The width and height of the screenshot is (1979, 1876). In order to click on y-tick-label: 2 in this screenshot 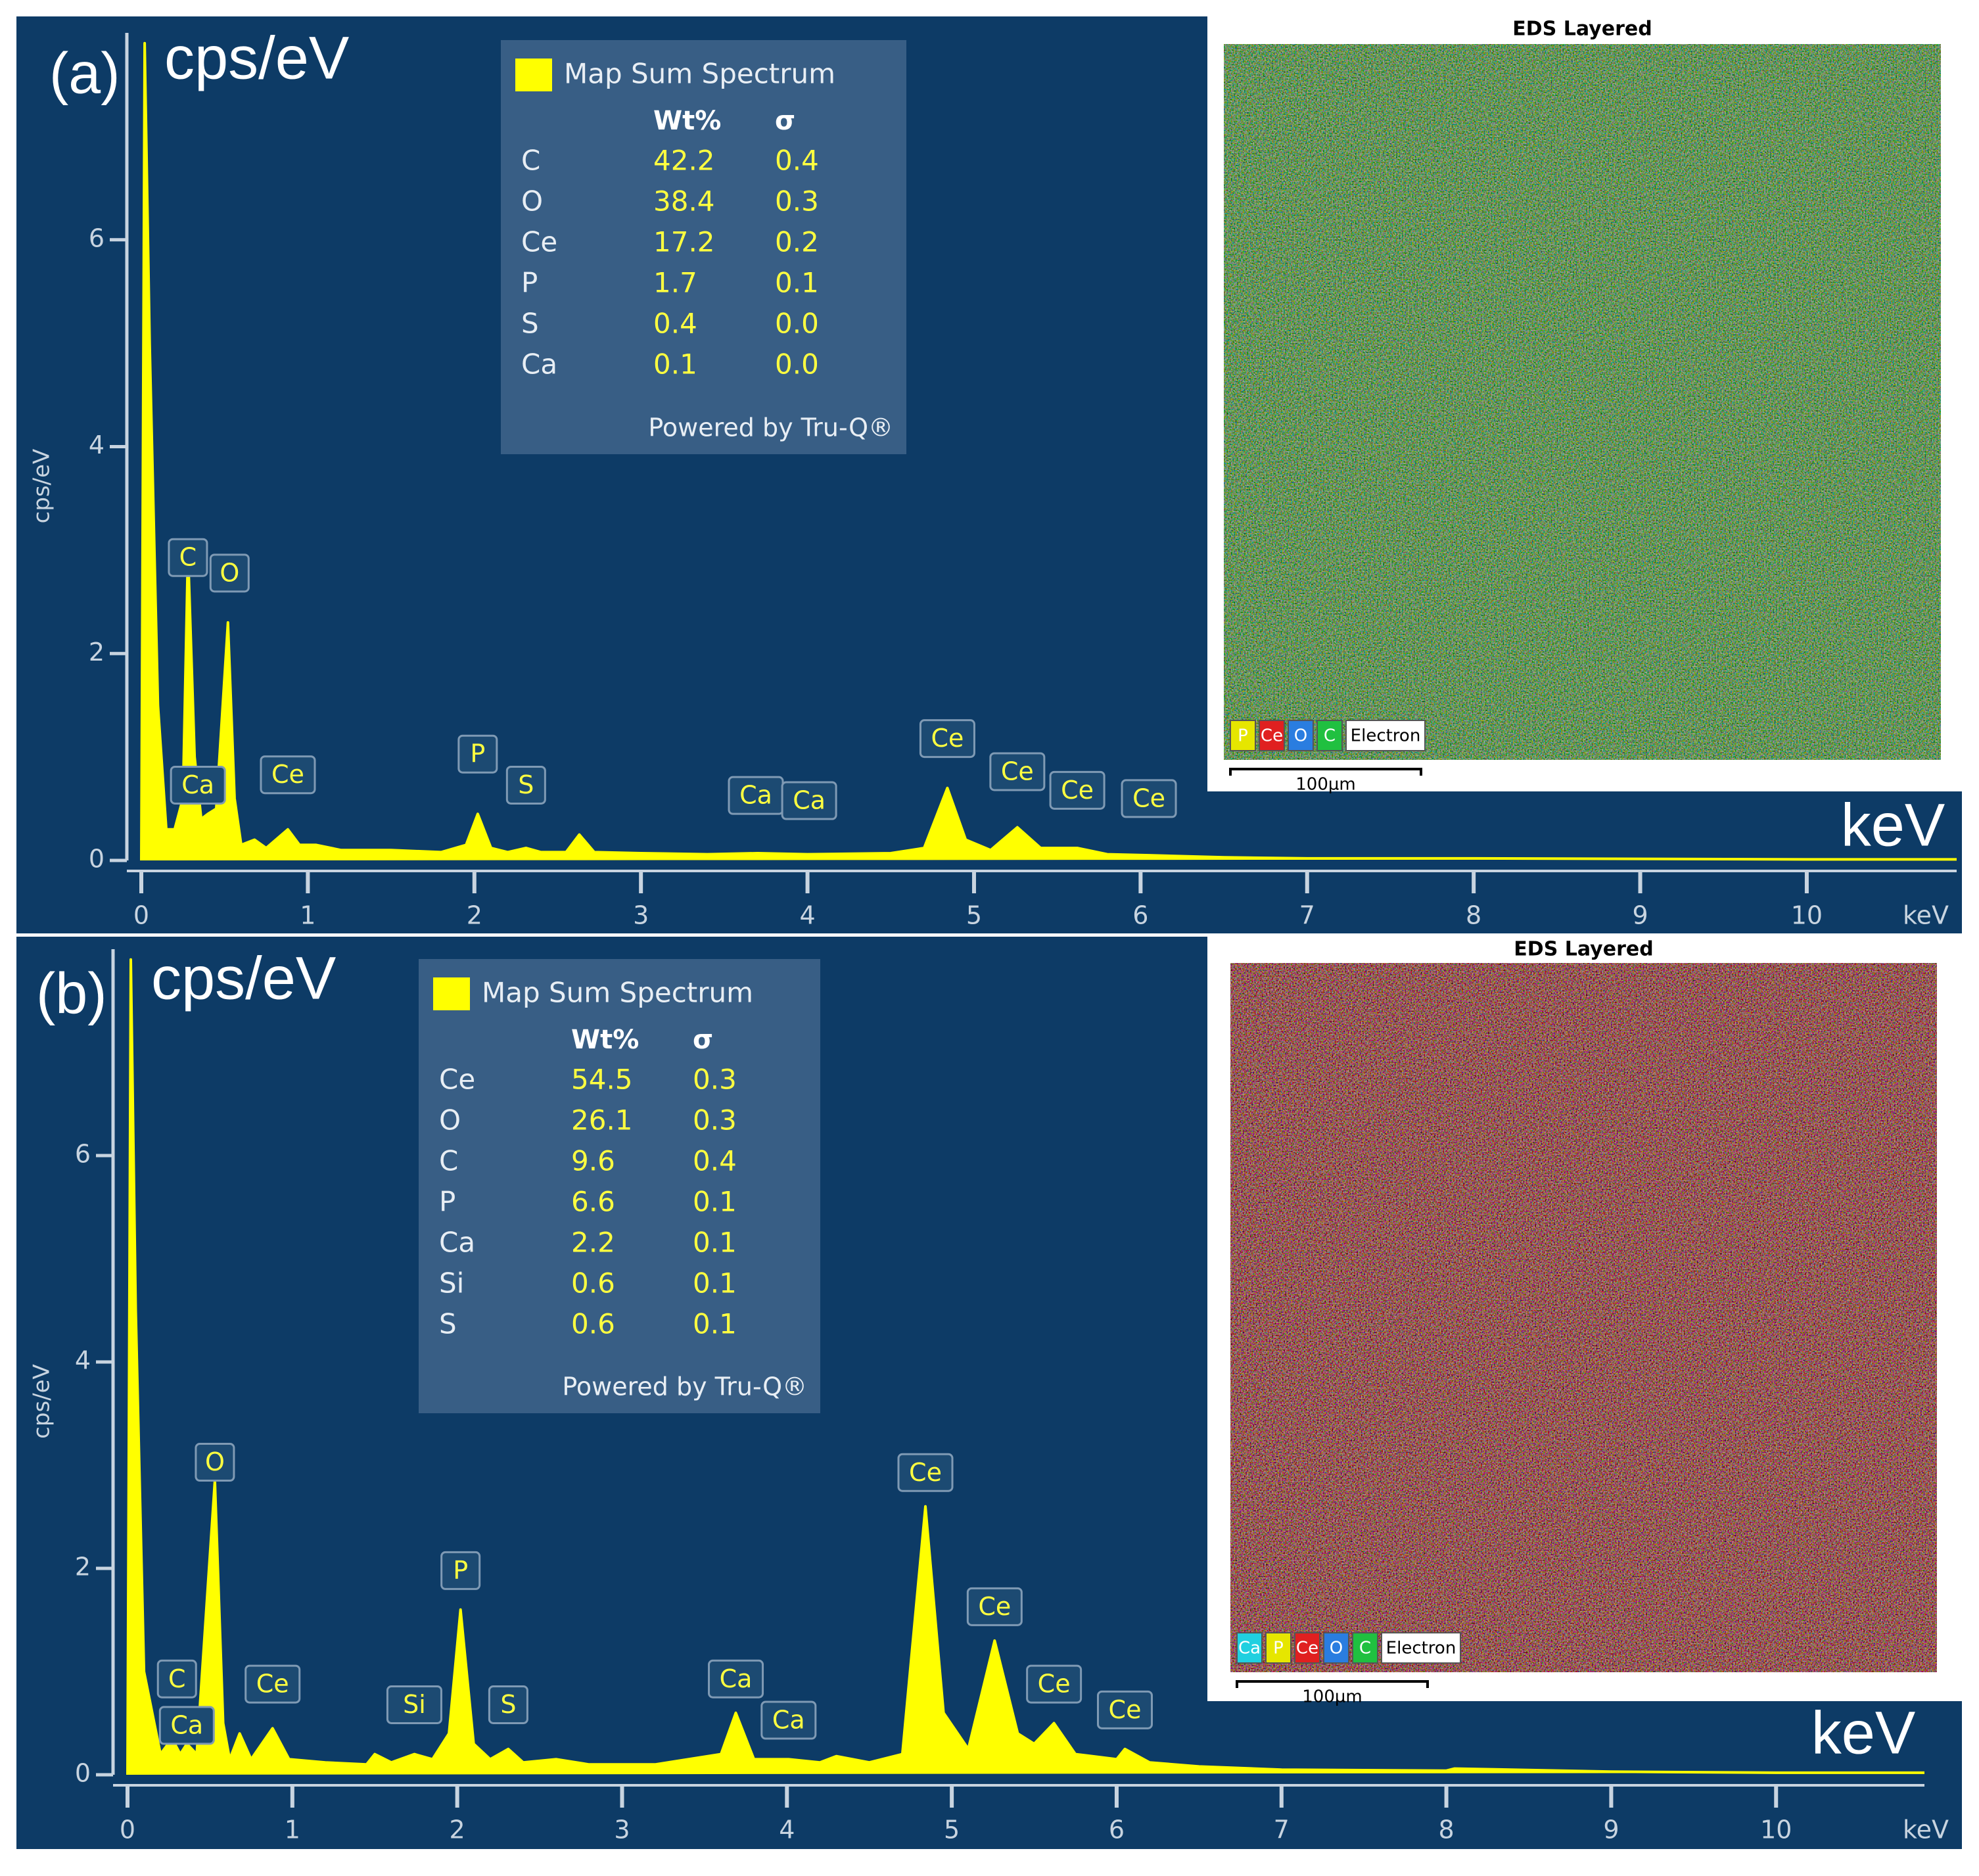, I will do `click(83, 1567)`.